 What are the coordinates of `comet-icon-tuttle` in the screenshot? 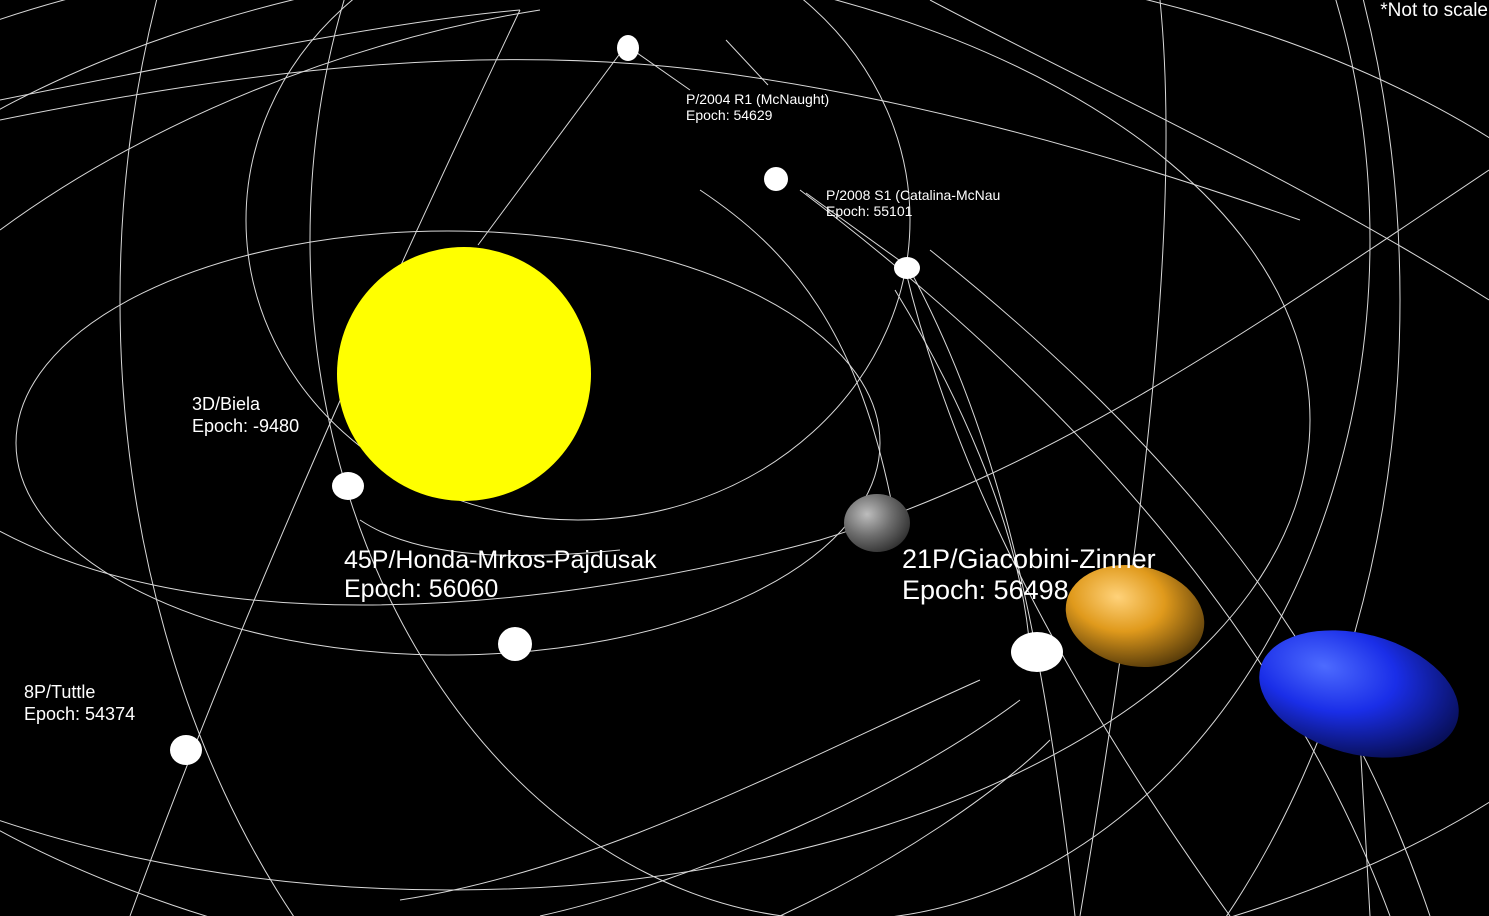 It's located at (186, 750).